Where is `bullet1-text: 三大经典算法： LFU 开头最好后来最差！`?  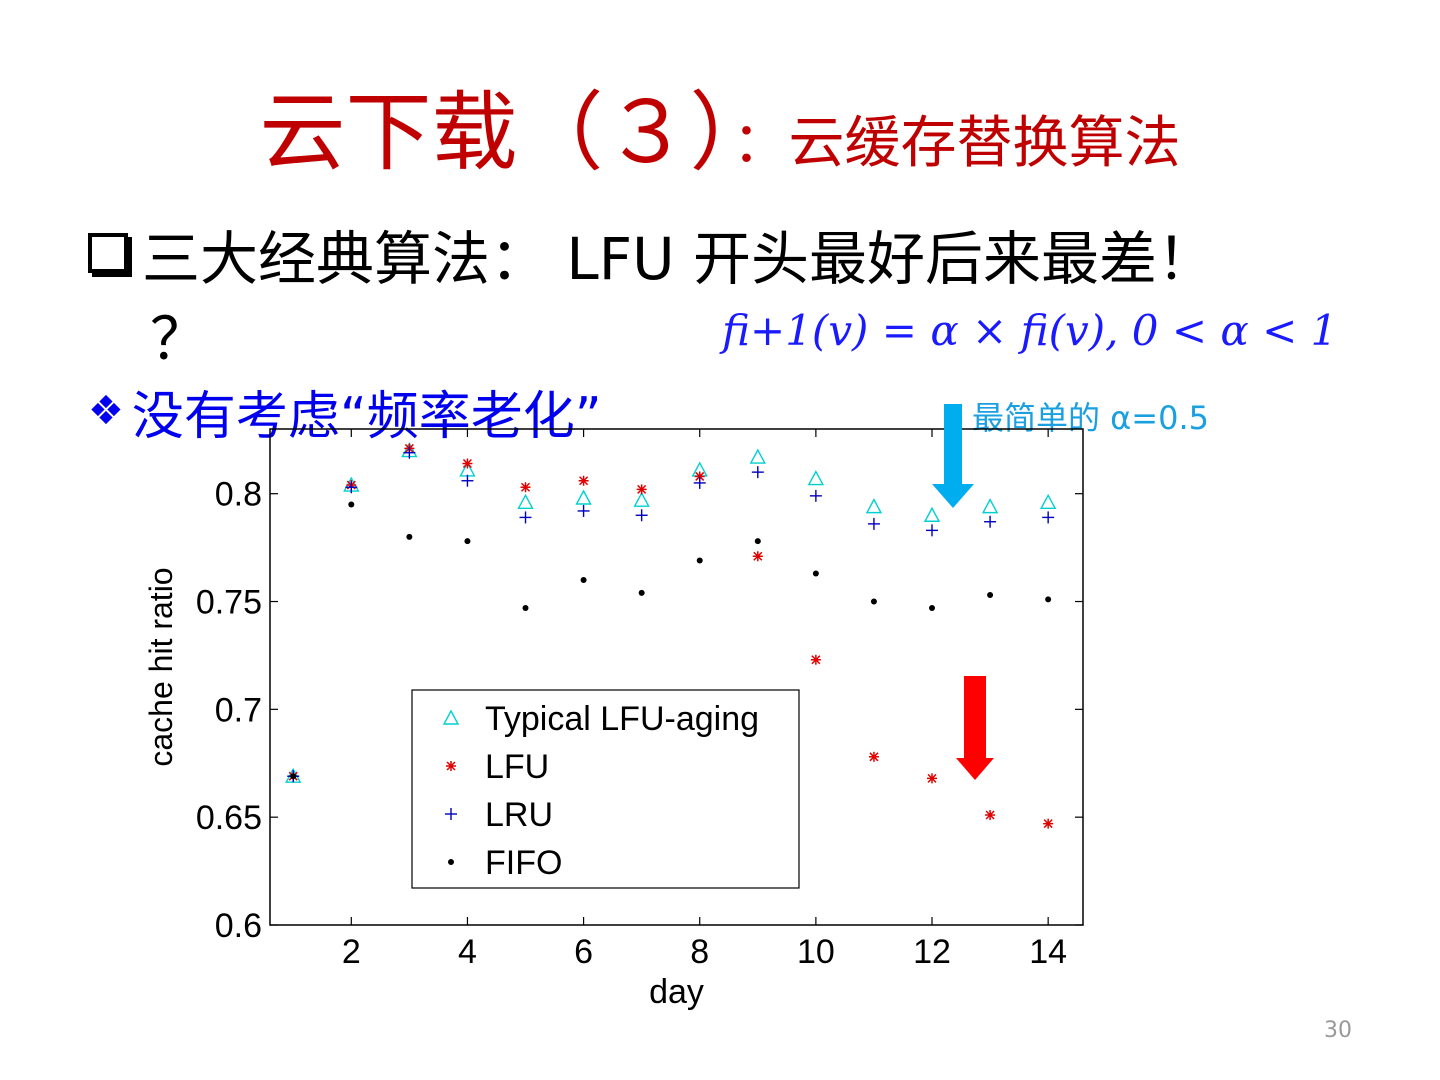
bullet1-text: 三大经典算法： LFU 开头最好后来最差！ is located at coordinates (679, 259).